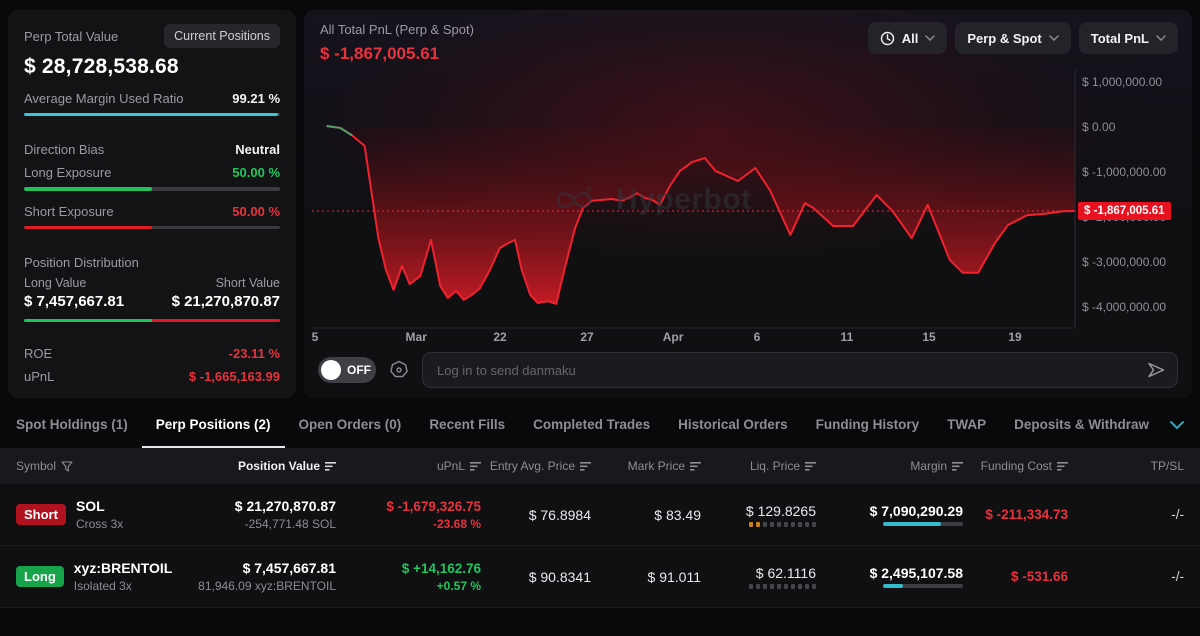 The height and width of the screenshot is (636, 1200). I want to click on header-position-value: Position Value, so click(256, 466).